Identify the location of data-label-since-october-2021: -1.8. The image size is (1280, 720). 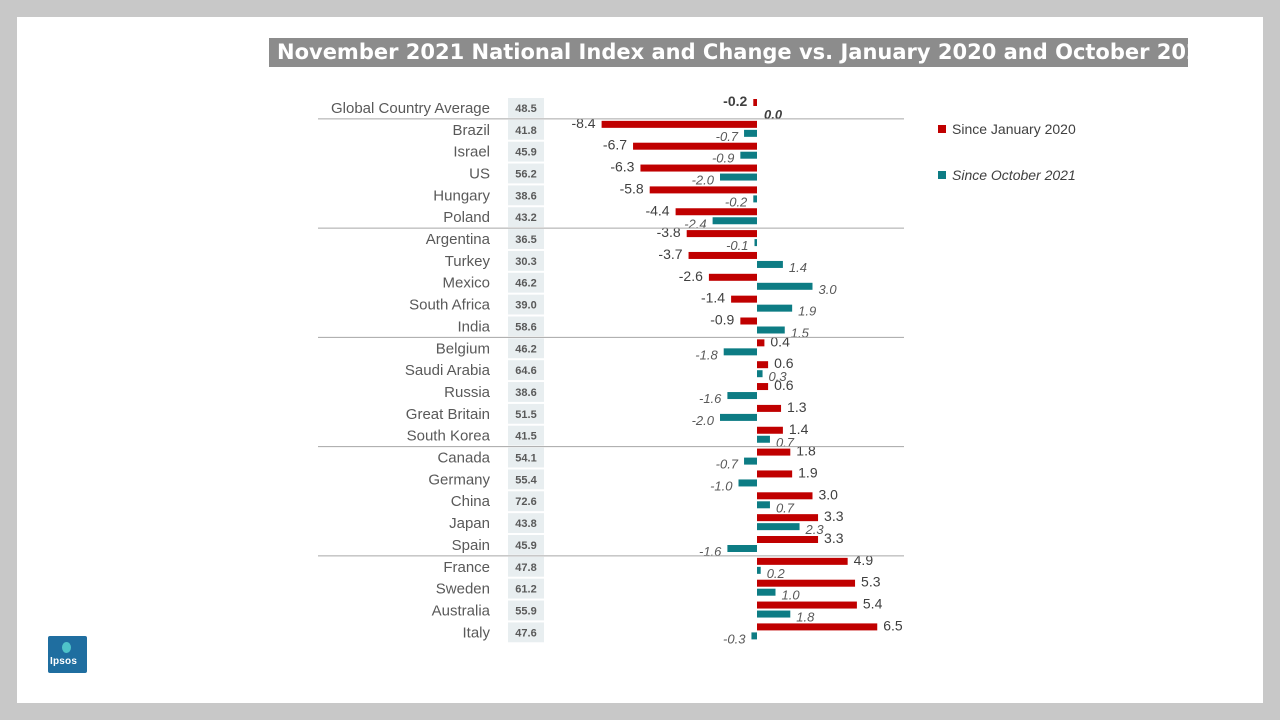
(706, 354).